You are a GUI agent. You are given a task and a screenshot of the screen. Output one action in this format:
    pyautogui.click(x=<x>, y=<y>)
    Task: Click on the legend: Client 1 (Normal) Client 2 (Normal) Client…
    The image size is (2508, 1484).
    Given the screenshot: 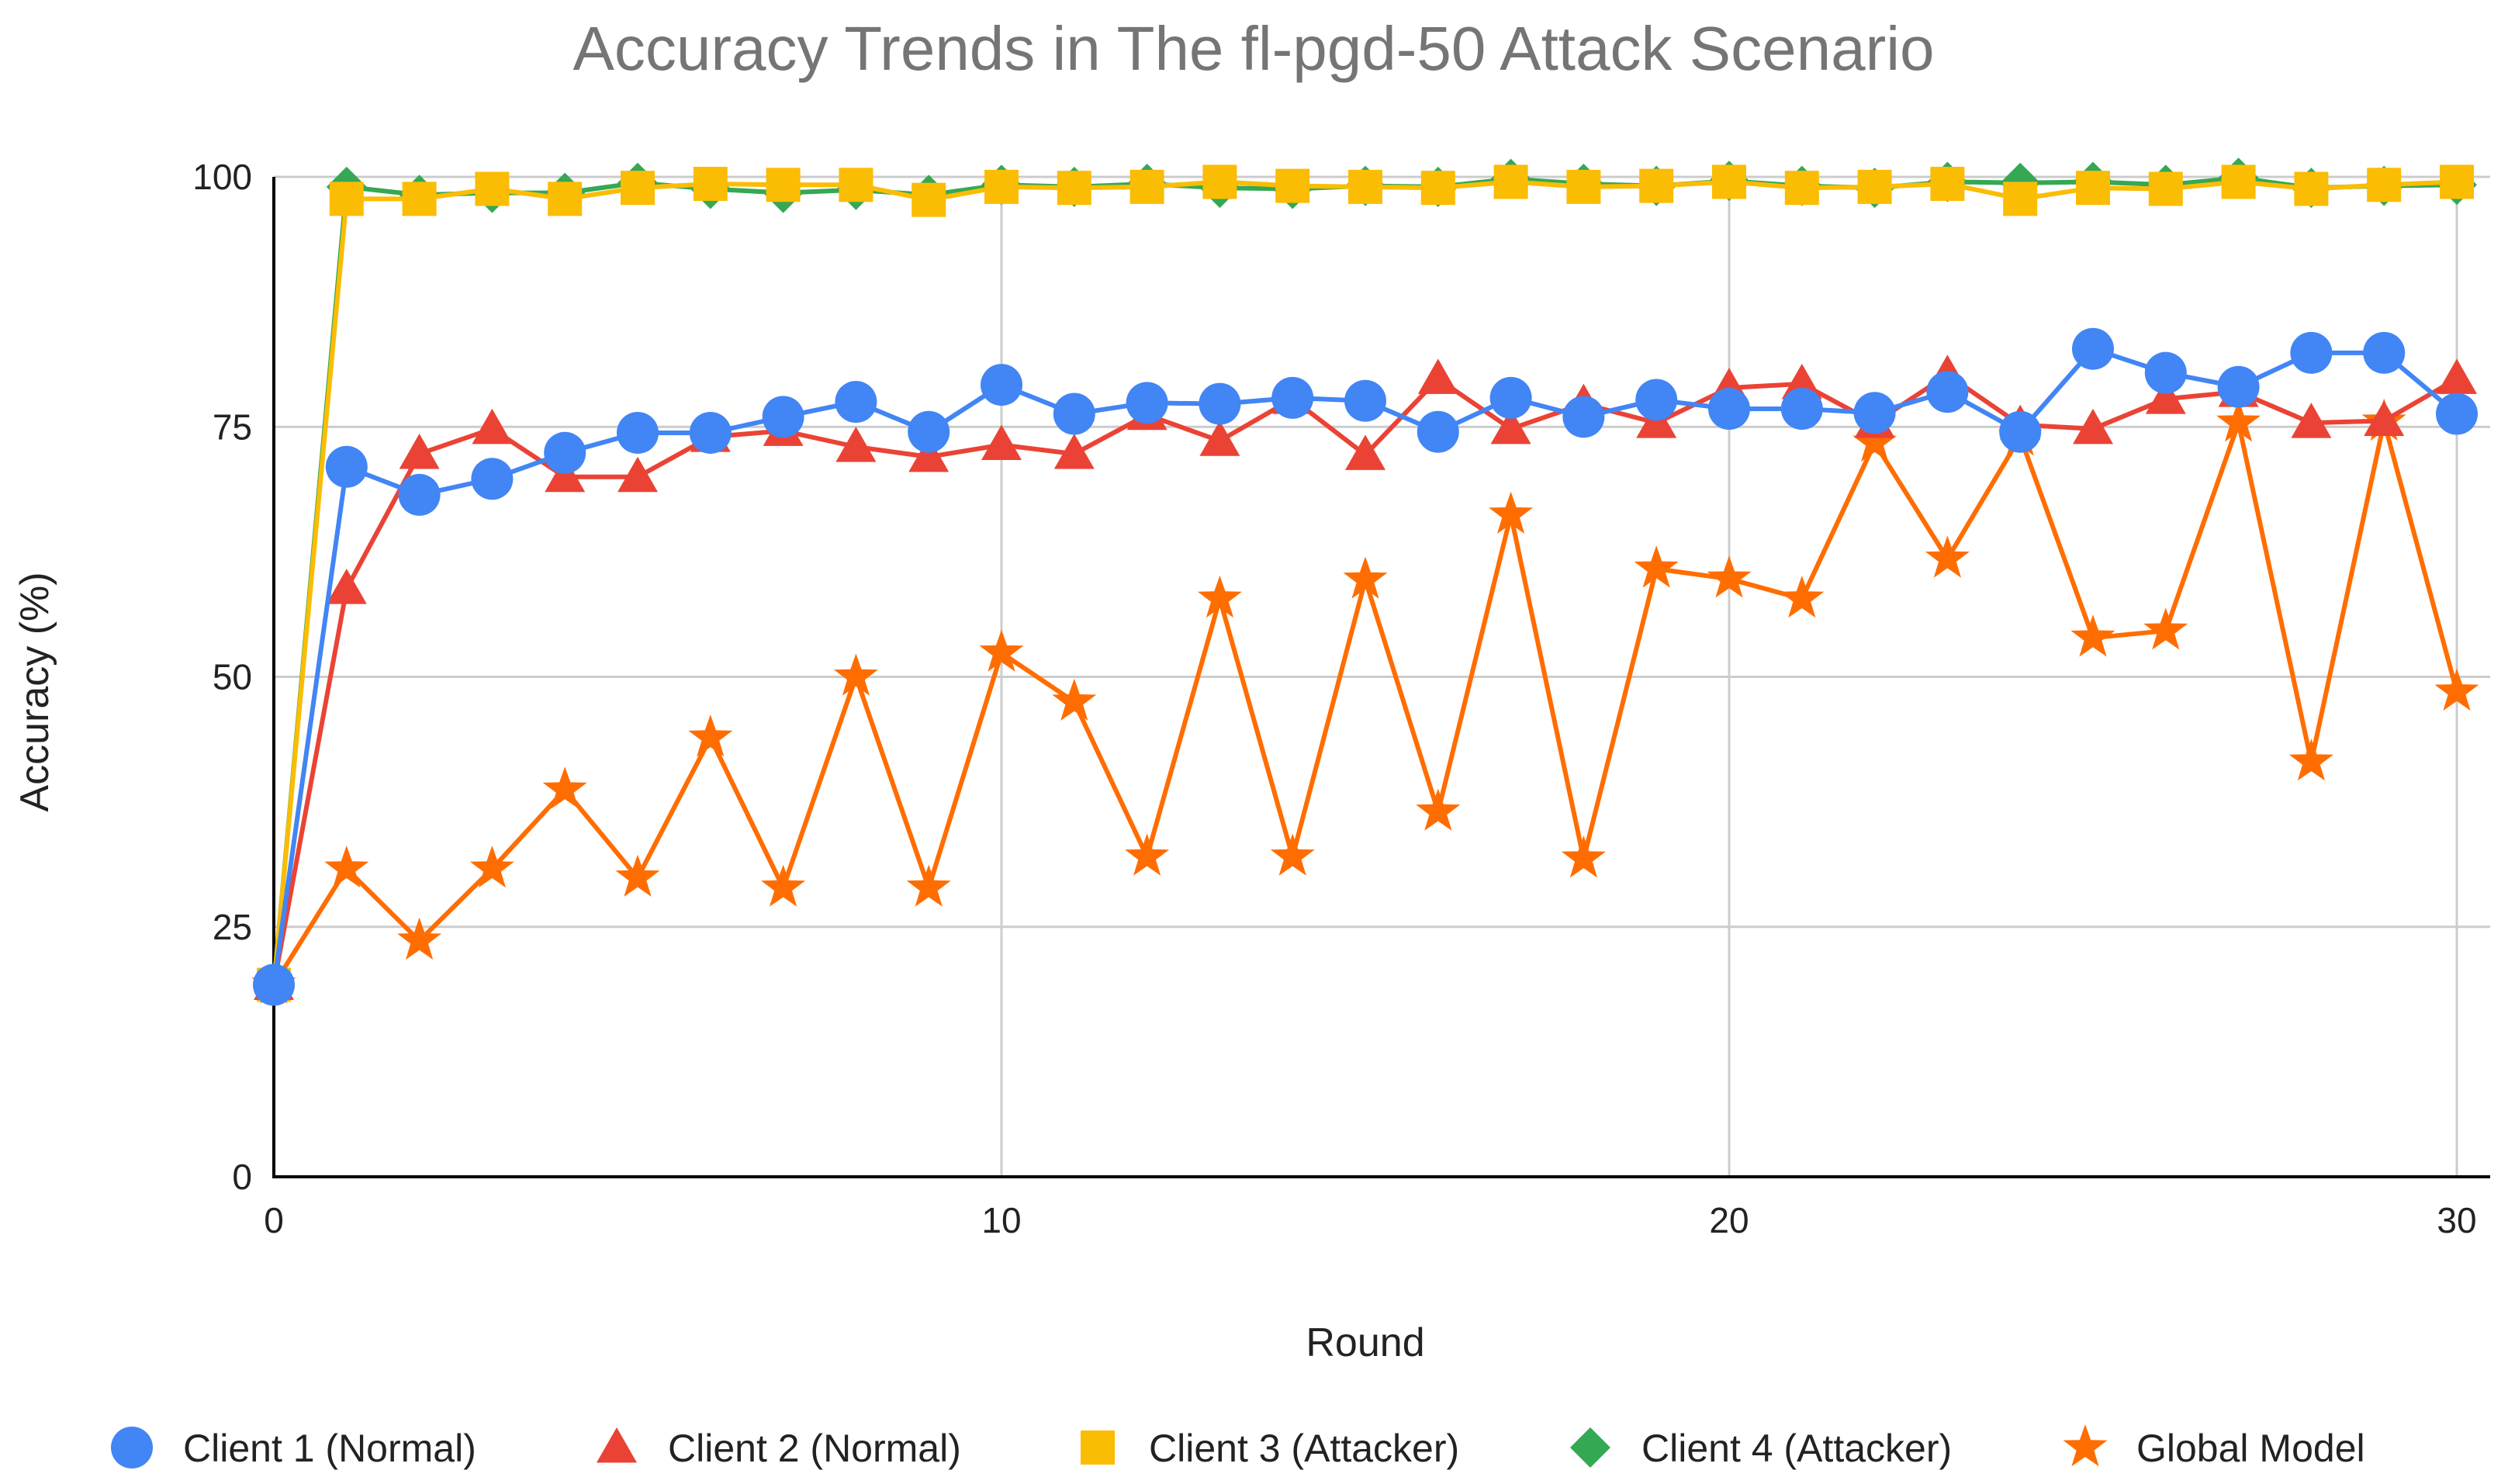 What is the action you would take?
    pyautogui.click(x=1238, y=1447)
    